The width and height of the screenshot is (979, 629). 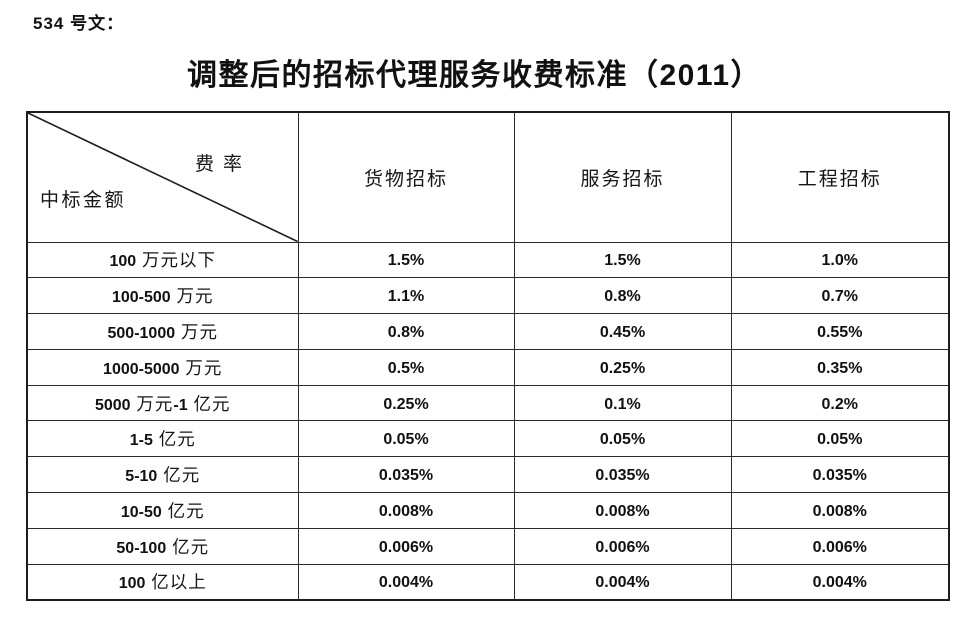 What do you see at coordinates (162, 582) in the screenshot?
I see `row-label-bid-amount-range: 100 亿以上` at bounding box center [162, 582].